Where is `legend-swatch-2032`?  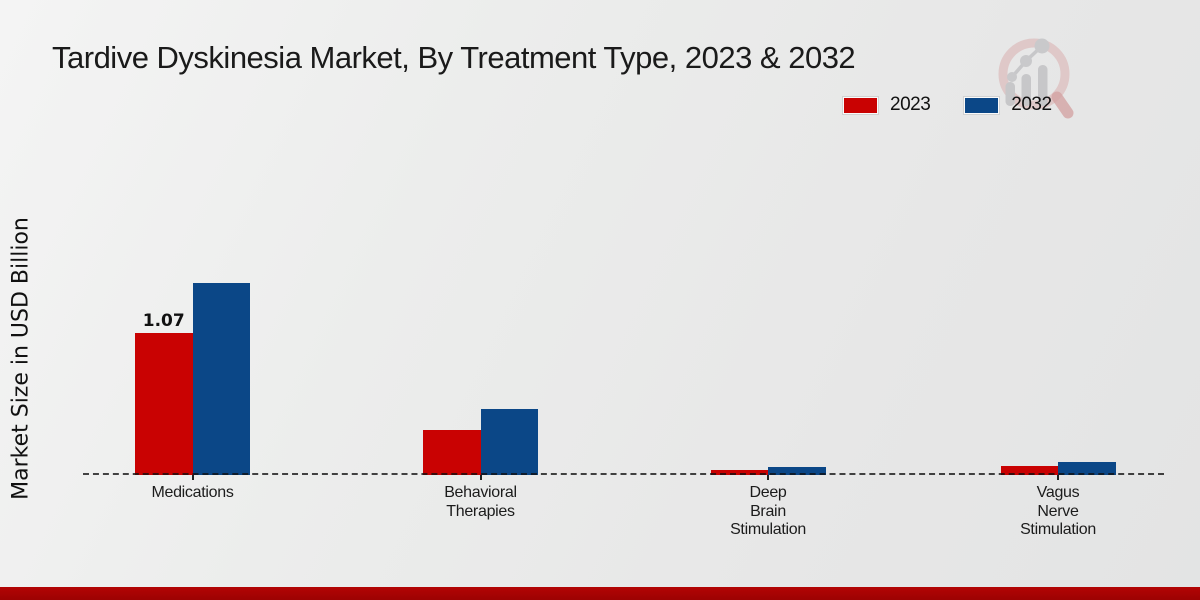 legend-swatch-2032 is located at coordinates (982, 105).